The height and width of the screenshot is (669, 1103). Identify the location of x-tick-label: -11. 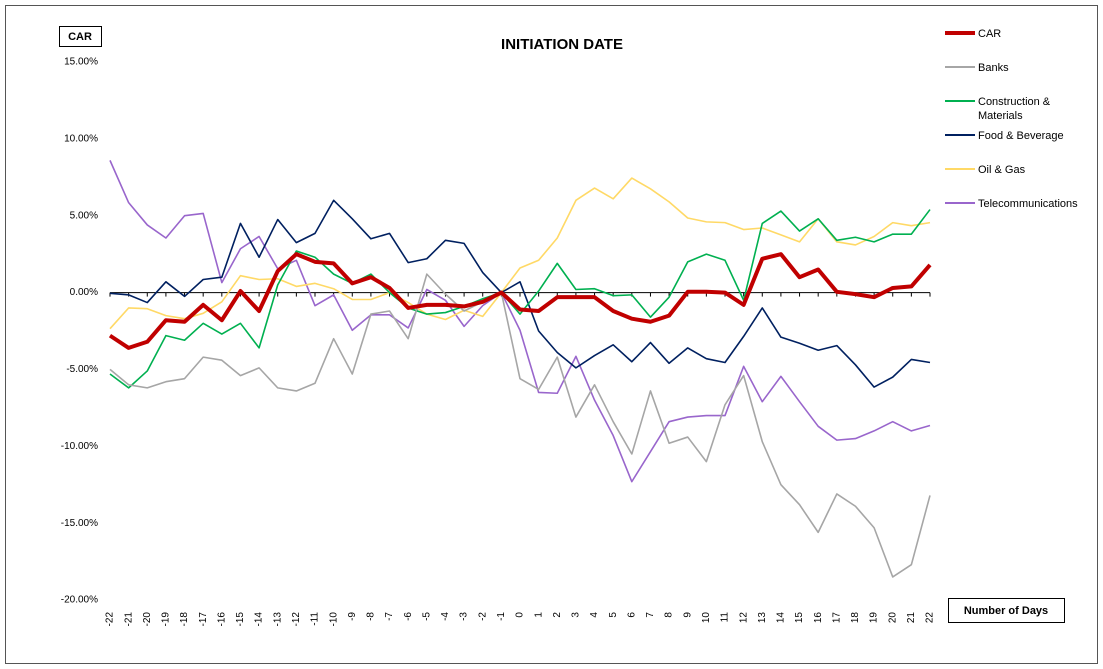
(315, 619).